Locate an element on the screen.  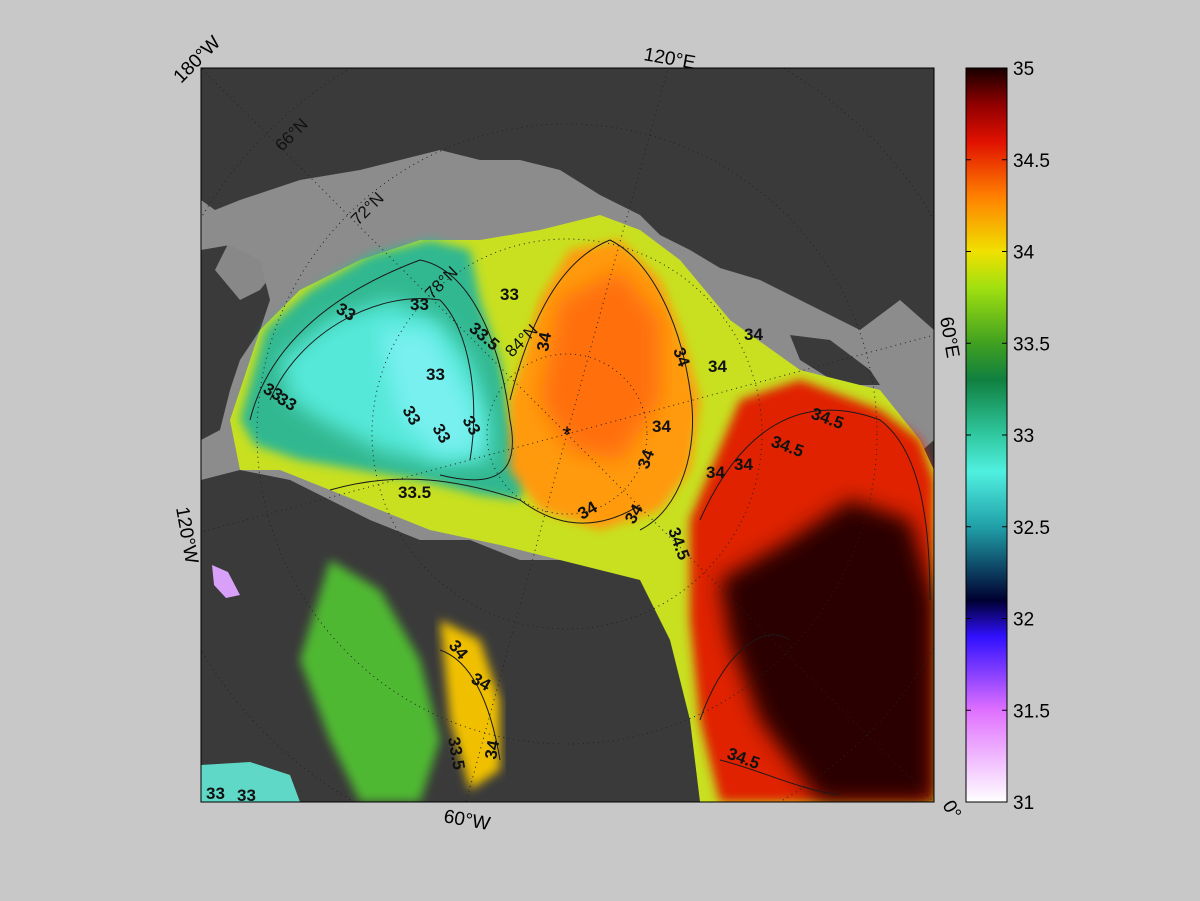
colorbar-tick-label: 32.5 is located at coordinates (1031, 528).